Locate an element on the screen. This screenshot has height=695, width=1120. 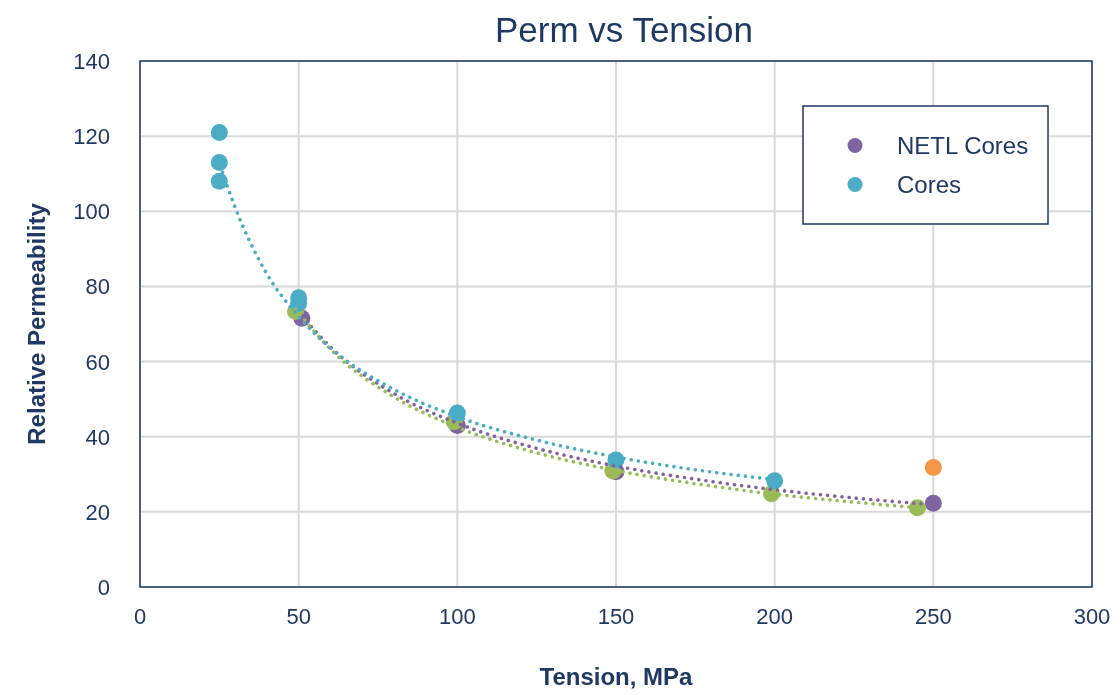
x-tick-label: 250 is located at coordinates (933, 616).